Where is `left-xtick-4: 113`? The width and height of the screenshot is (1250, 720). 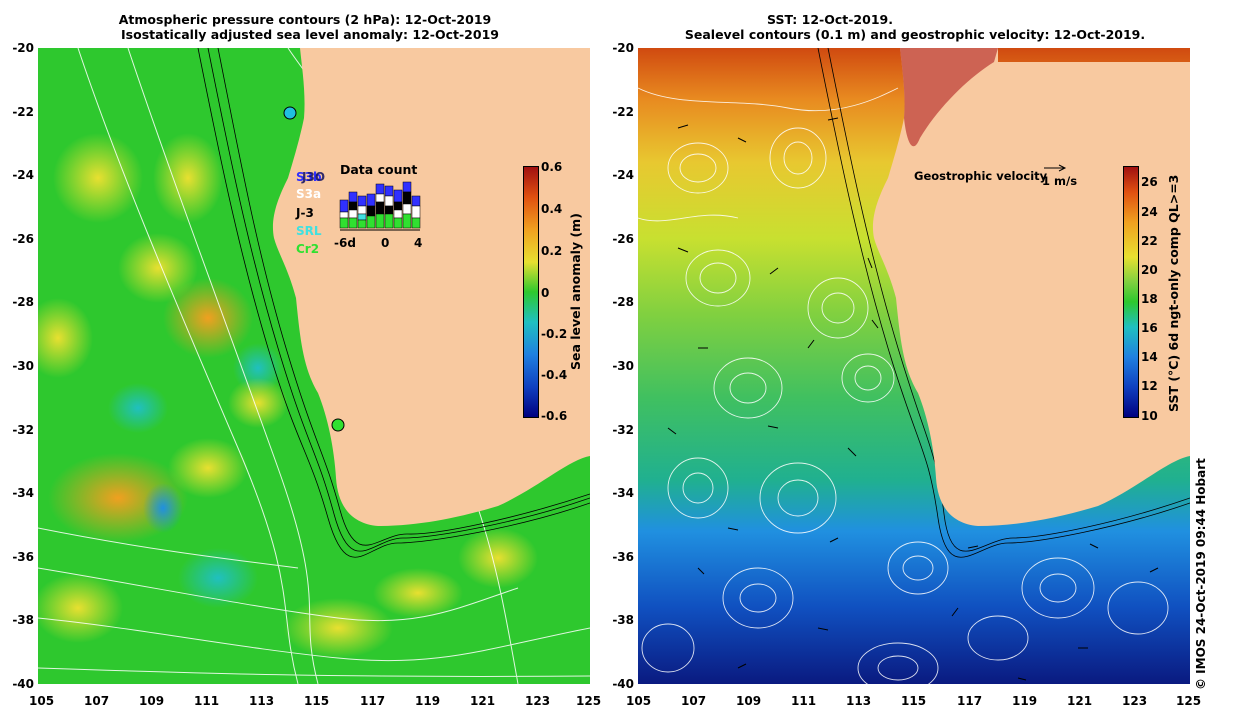
left-xtick-4: 113 is located at coordinates (262, 701).